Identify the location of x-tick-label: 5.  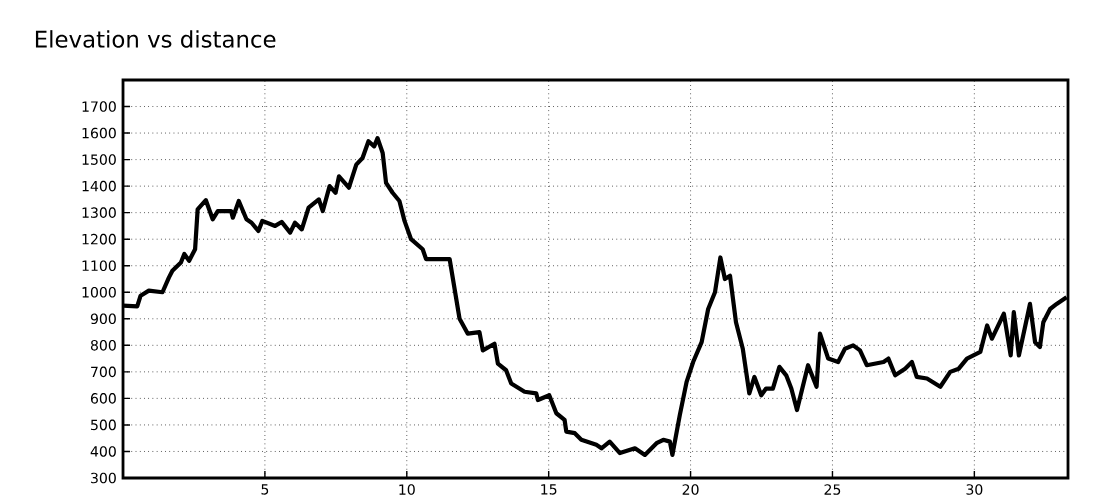
(265, 489).